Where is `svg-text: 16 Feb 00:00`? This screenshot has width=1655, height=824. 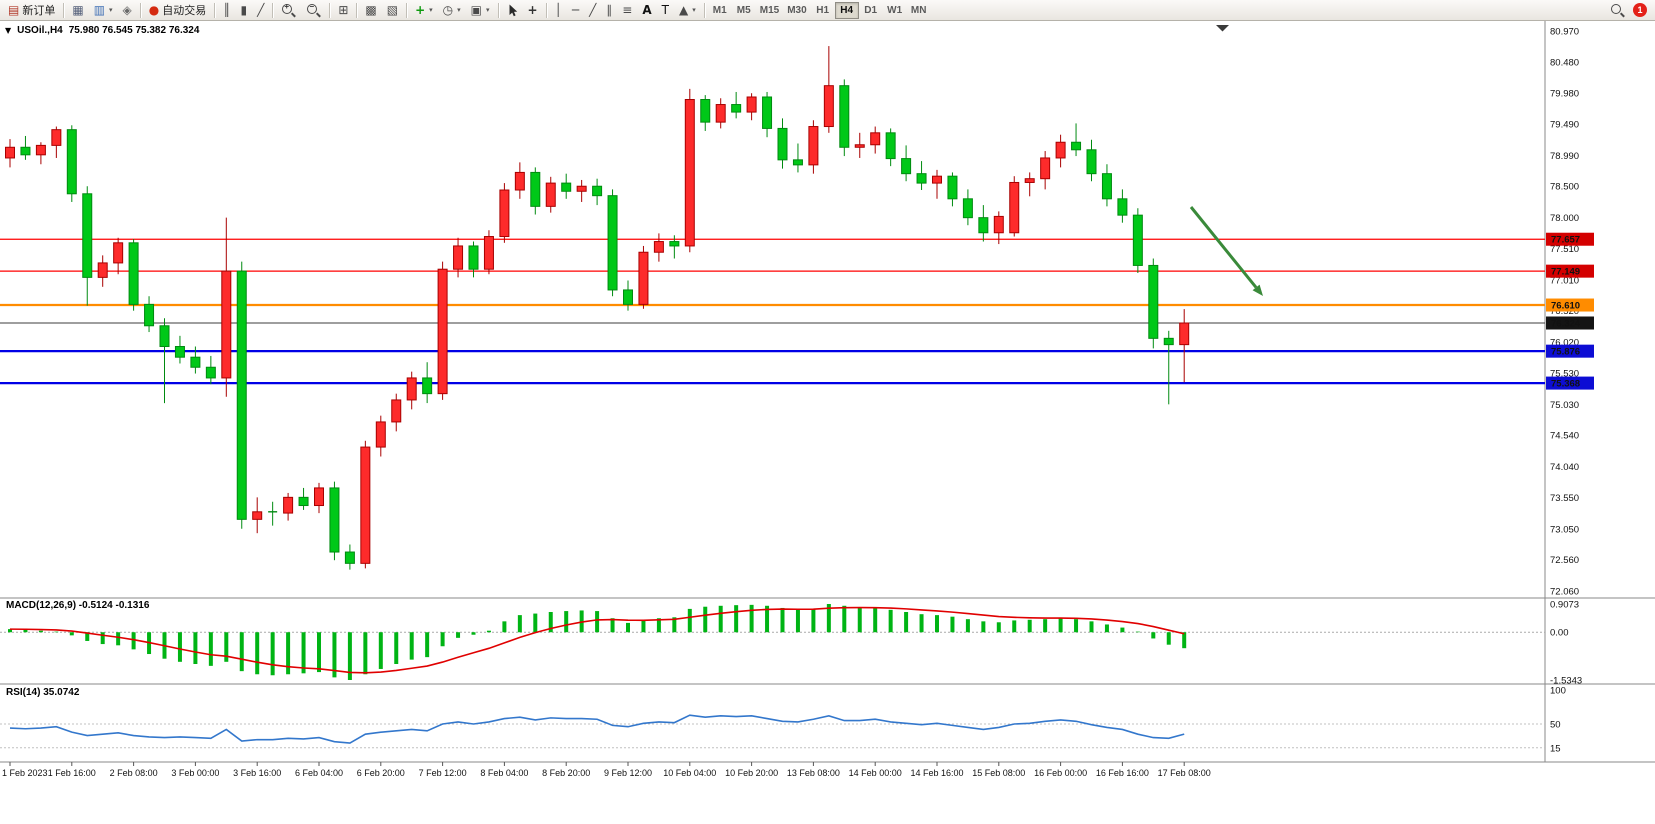 svg-text: 16 Feb 00:00 is located at coordinates (1060, 773).